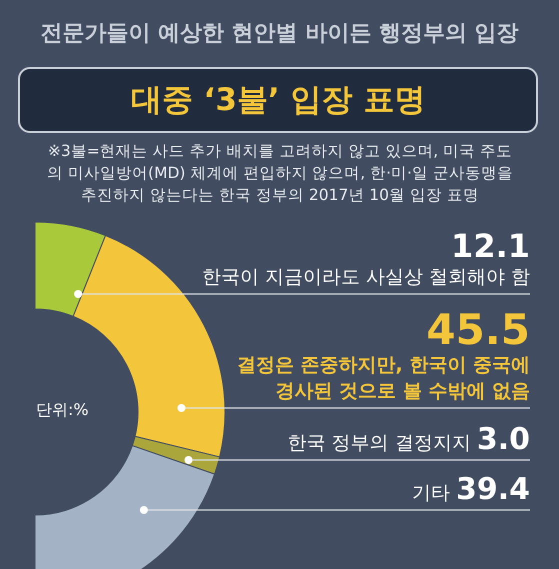  What do you see at coordinates (493, 489) in the screenshot?
I see `data-label: 39.4` at bounding box center [493, 489].